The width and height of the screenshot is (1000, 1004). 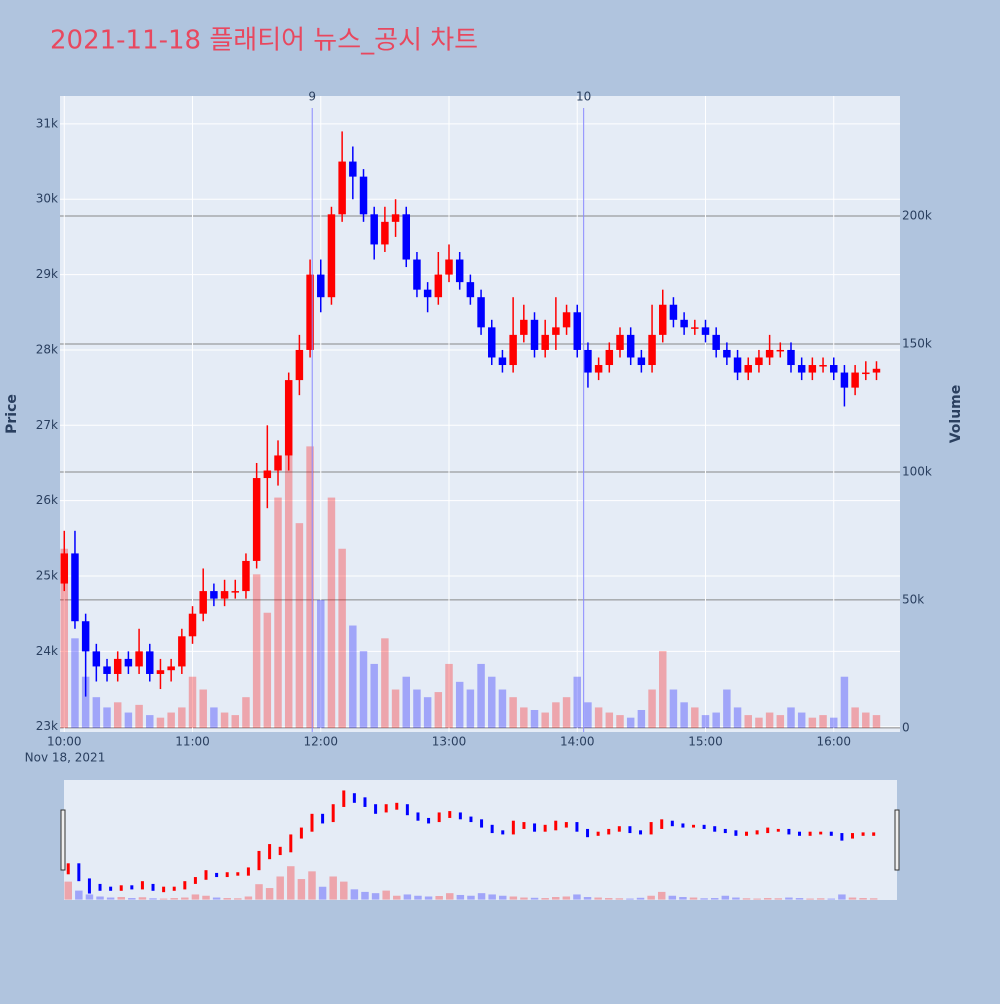 I want to click on x-tick-label: 10:00, so click(x=64, y=742).